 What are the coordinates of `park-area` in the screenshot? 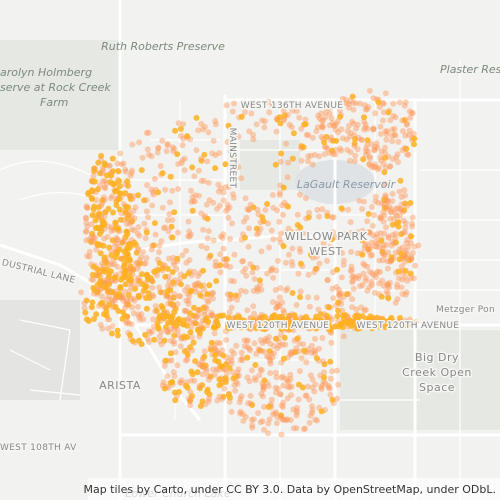 It's located at (270, 165).